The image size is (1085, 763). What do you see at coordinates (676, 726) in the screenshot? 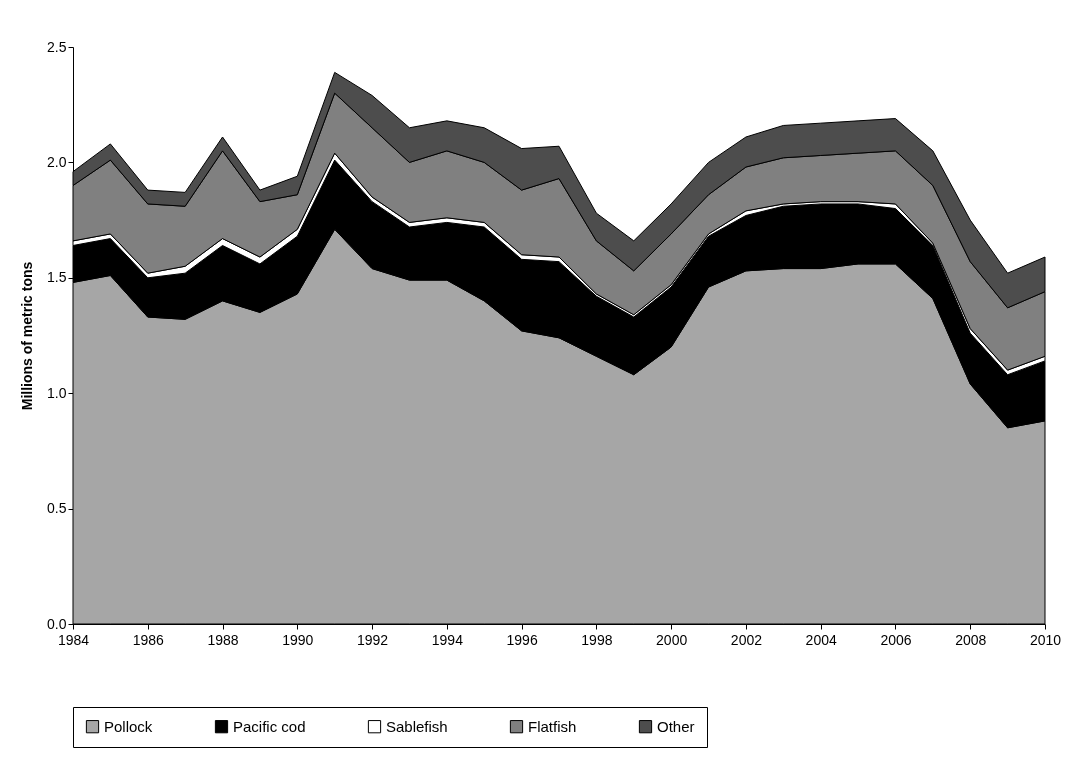
I see `legend-label: Other` at bounding box center [676, 726].